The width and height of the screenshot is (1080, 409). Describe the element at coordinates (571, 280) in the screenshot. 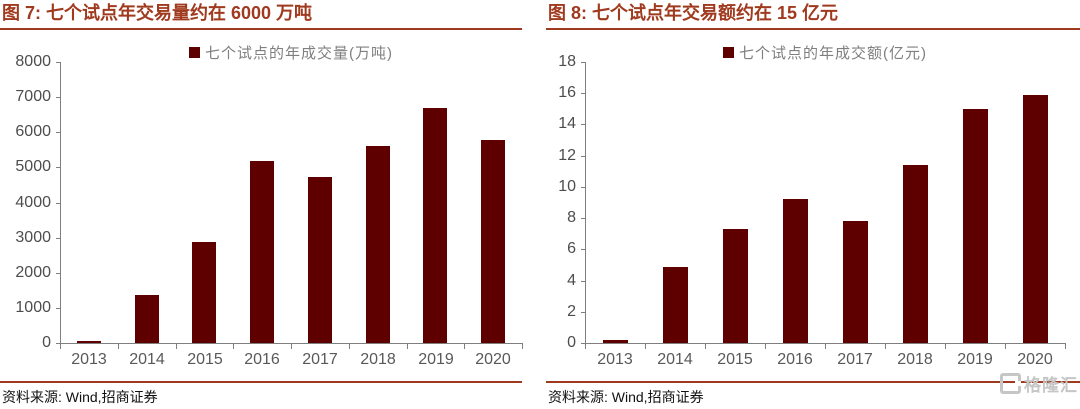

I see `y-axis-label: 4` at that location.